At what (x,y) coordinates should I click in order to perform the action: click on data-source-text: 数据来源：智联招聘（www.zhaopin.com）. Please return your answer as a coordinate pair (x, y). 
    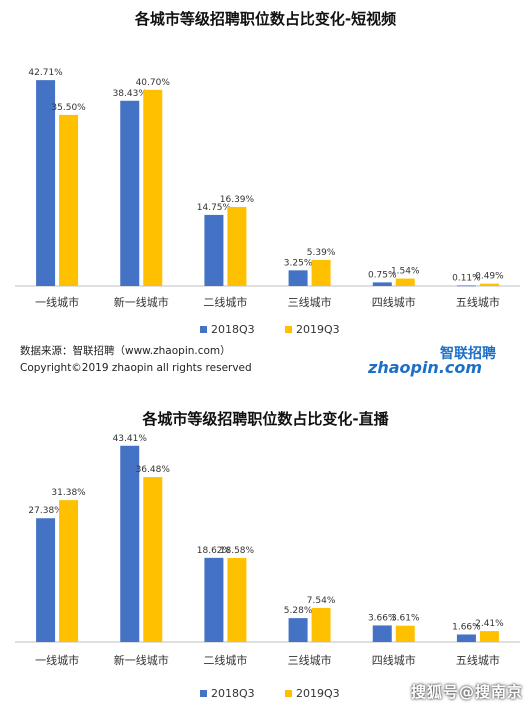
    Looking at the image, I should click on (125, 351).